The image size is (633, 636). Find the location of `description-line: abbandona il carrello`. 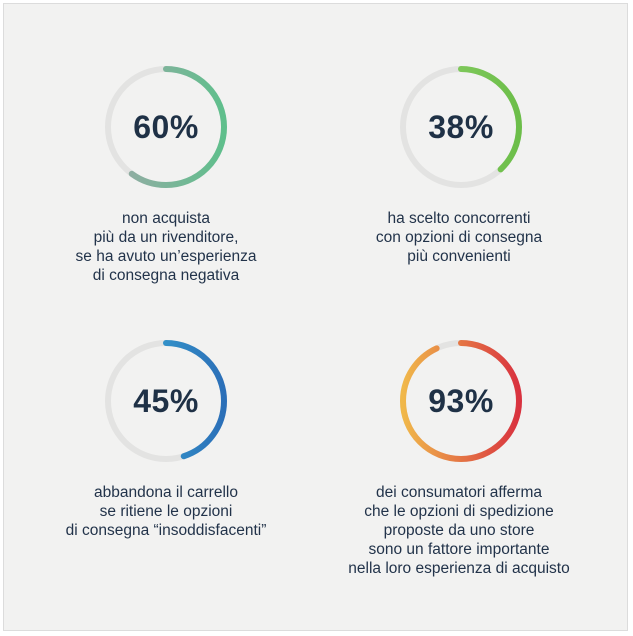

description-line: abbandona il carrello is located at coordinates (166, 492).